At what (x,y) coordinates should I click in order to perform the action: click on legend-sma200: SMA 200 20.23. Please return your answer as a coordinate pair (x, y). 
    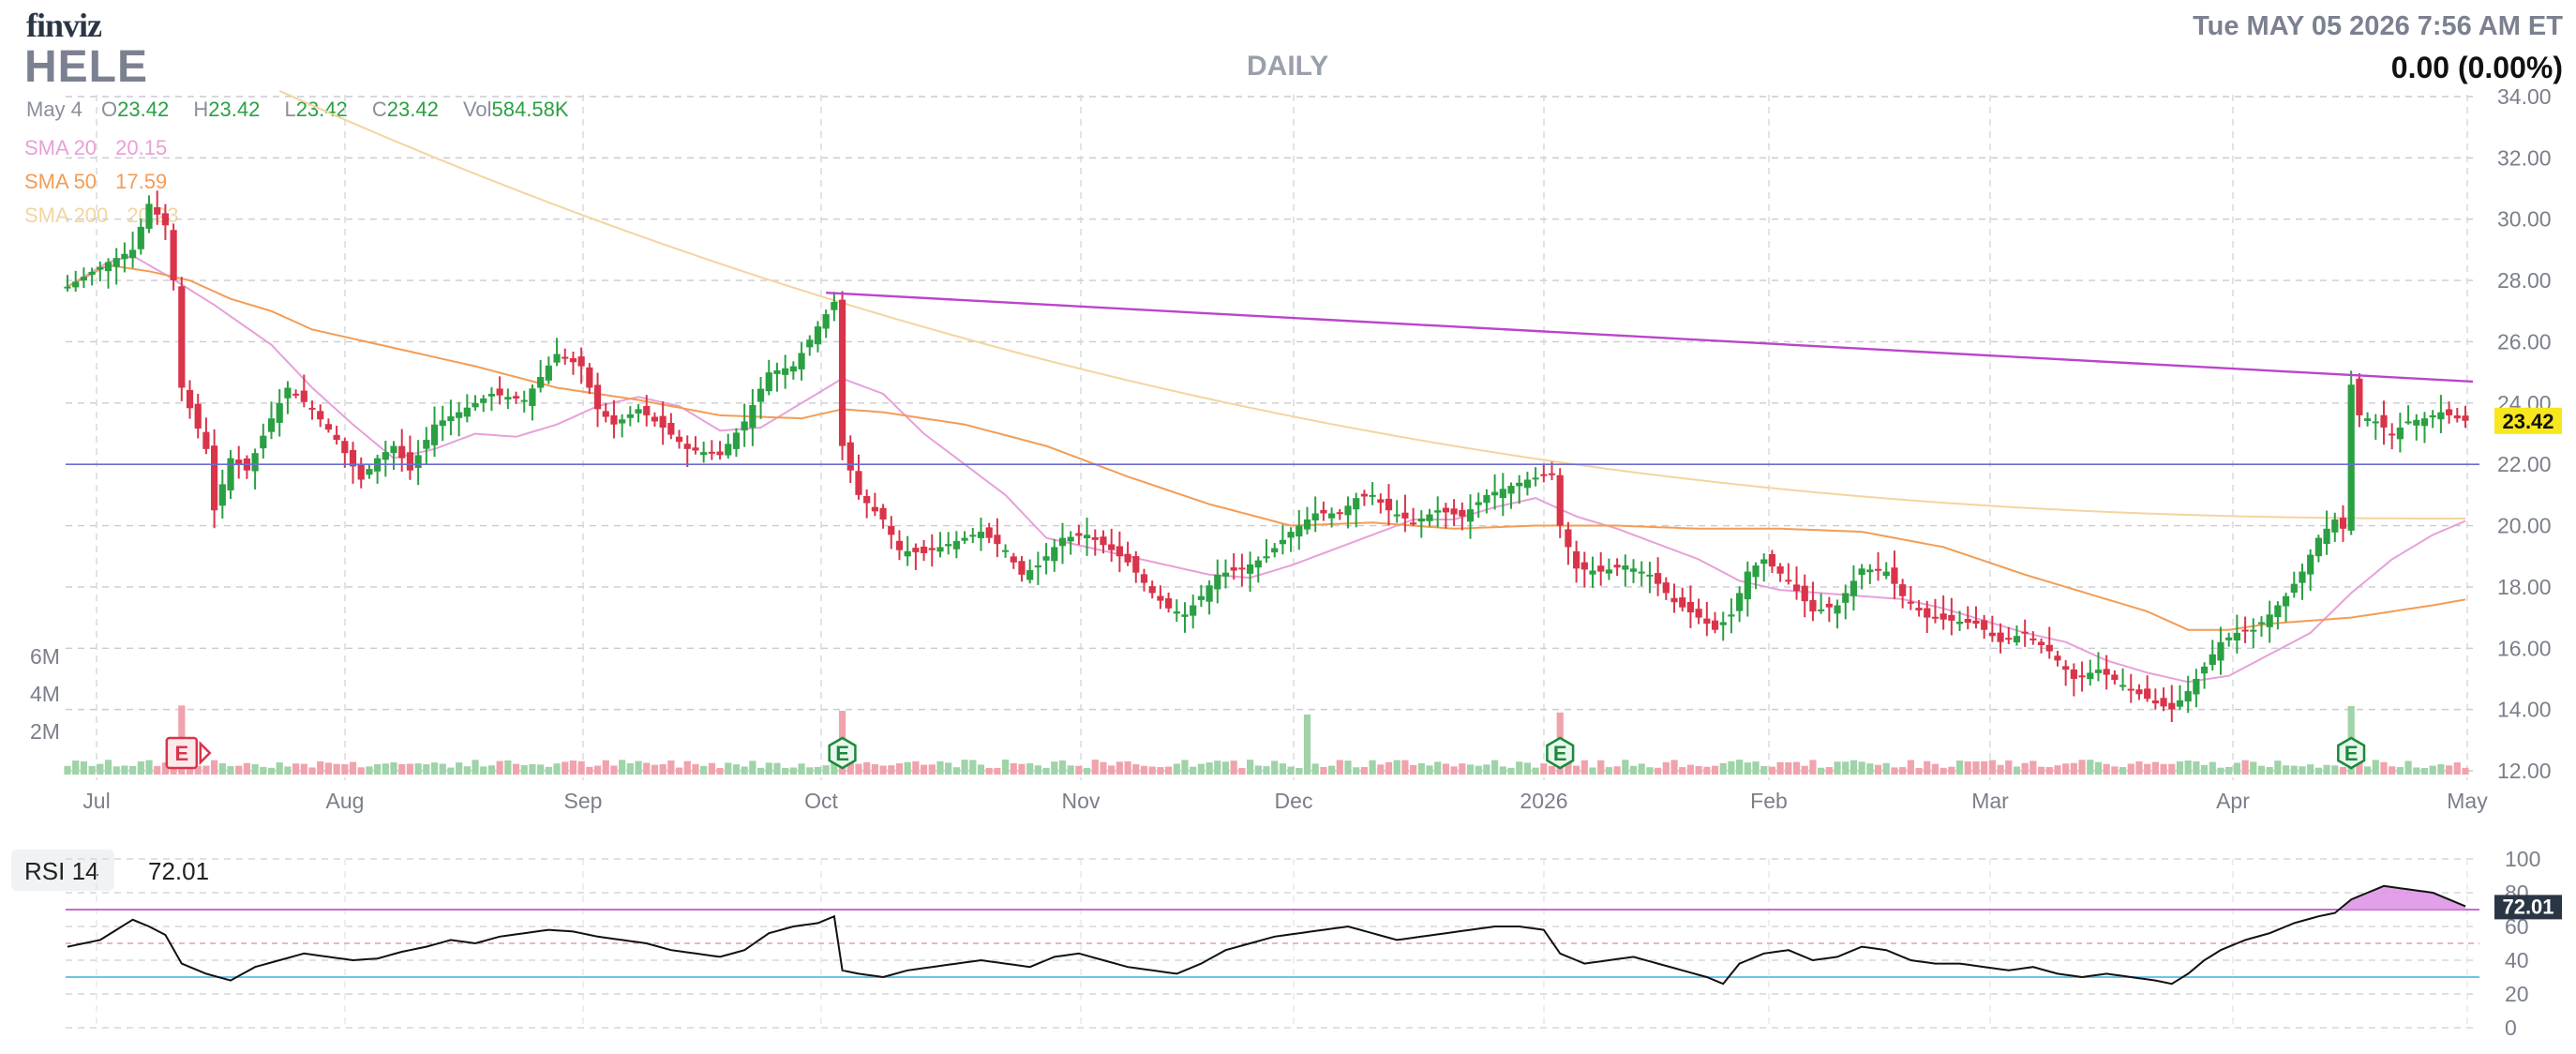
    Looking at the image, I should click on (101, 216).